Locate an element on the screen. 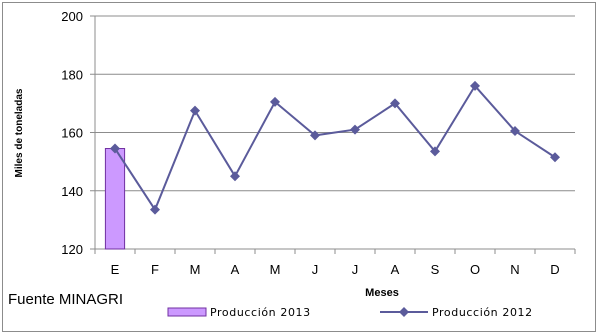 The width and height of the screenshot is (600, 336). legend: Producción 2013 Producción 2012 is located at coordinates (350, 312).